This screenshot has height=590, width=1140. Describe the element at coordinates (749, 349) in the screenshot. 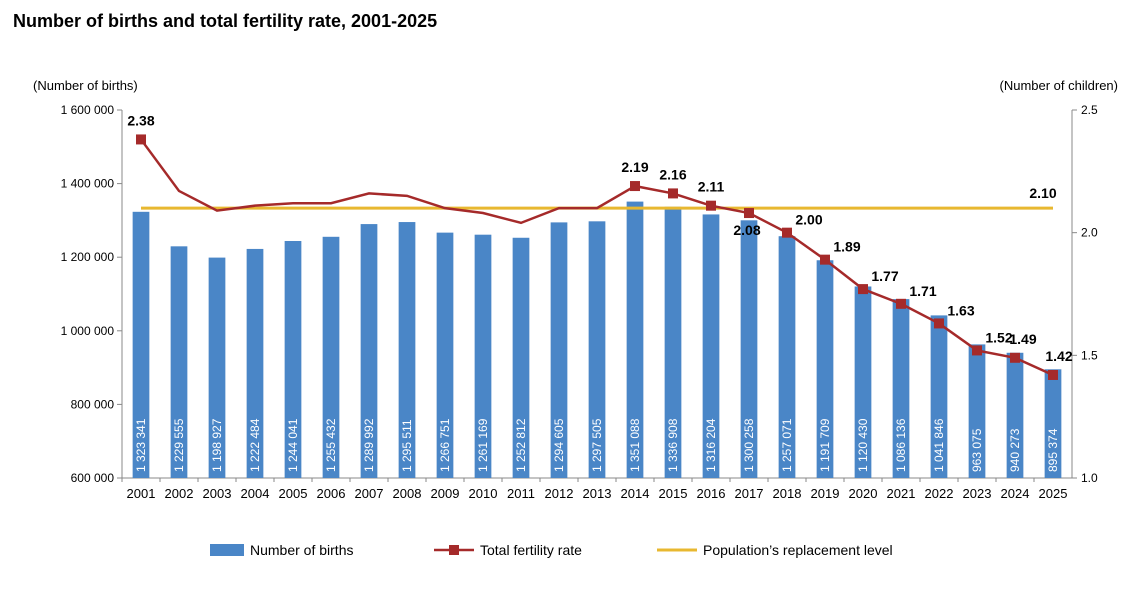

I see `bar-2017` at that location.